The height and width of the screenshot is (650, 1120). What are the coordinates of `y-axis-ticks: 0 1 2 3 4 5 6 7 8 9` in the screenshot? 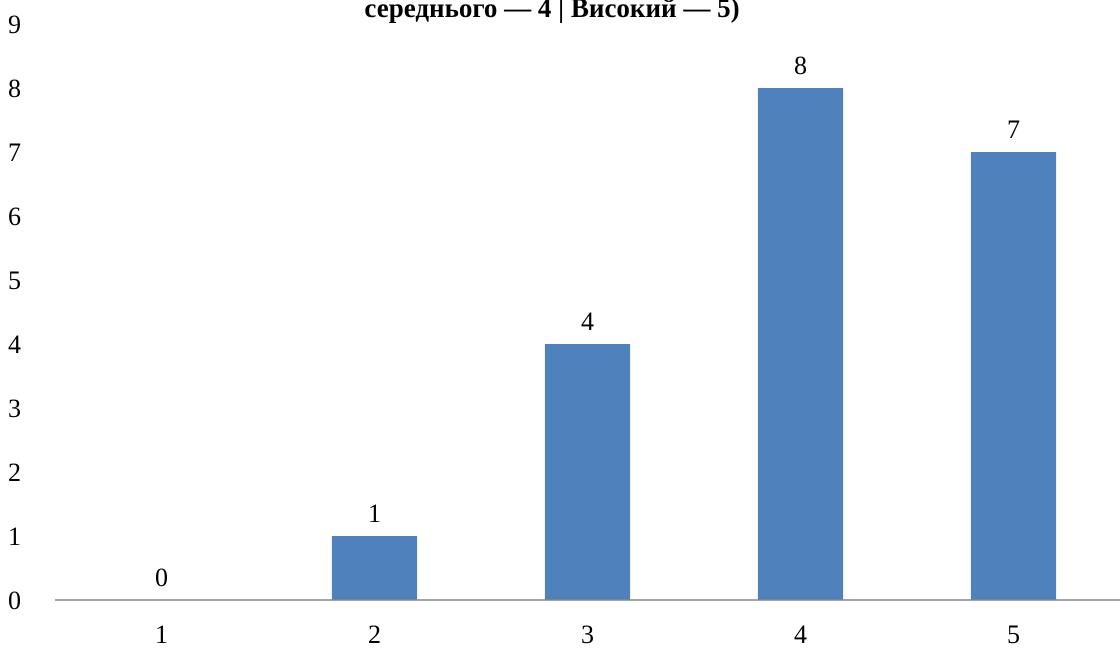 It's located at (14, 312).